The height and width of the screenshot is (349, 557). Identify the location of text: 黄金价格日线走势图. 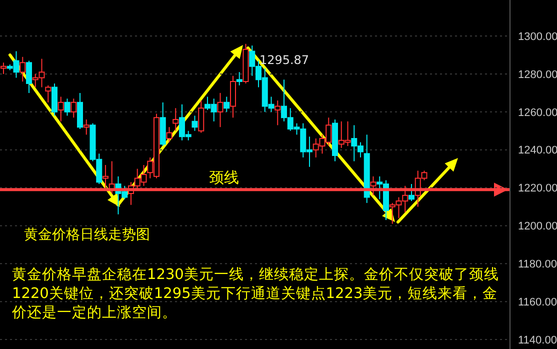
(87, 235).